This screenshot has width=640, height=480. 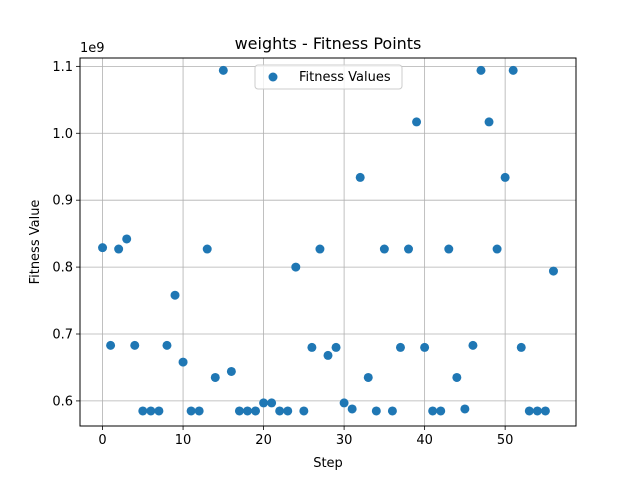 What do you see at coordinates (62, 201) in the screenshot?
I see `y-tick-label: 0.9` at bounding box center [62, 201].